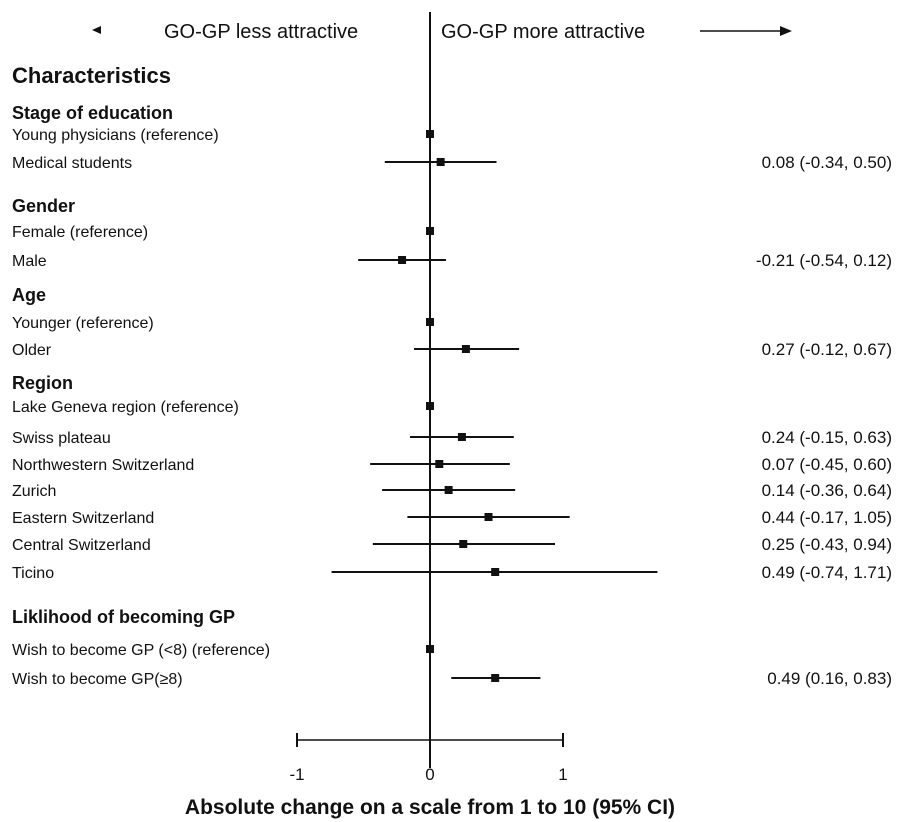 The height and width of the screenshot is (822, 903). I want to click on row-label: Northwestern Switzerland, so click(103, 465).